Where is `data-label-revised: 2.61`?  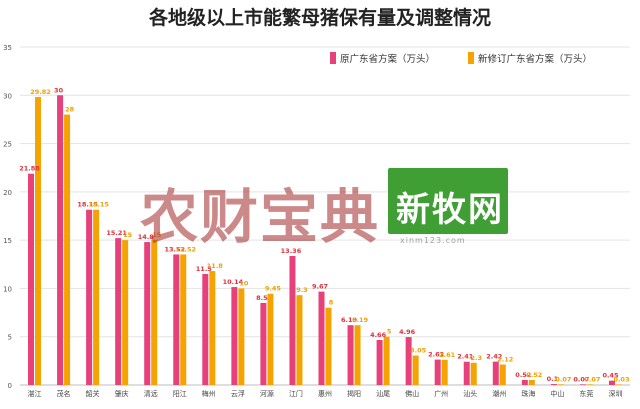
data-label-revised: 2.61 is located at coordinates (447, 355).